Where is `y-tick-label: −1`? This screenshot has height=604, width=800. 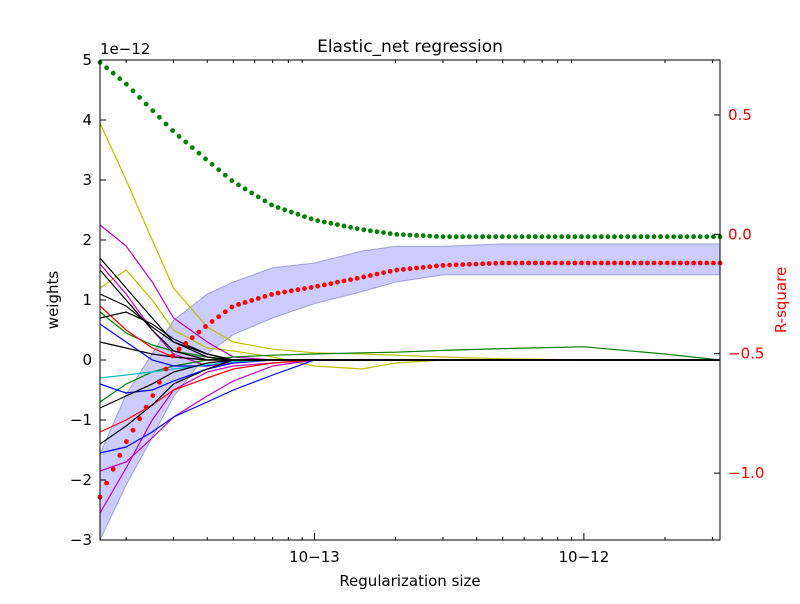
y-tick-label: −1 is located at coordinates (81, 420).